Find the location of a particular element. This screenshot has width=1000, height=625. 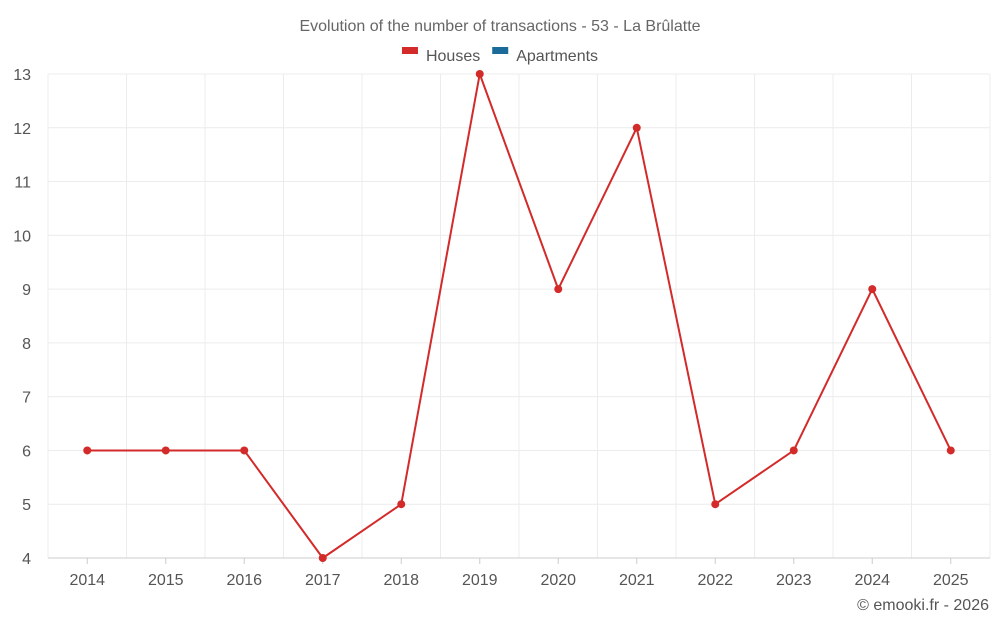

legend-item-houses: Houses is located at coordinates (440, 56).